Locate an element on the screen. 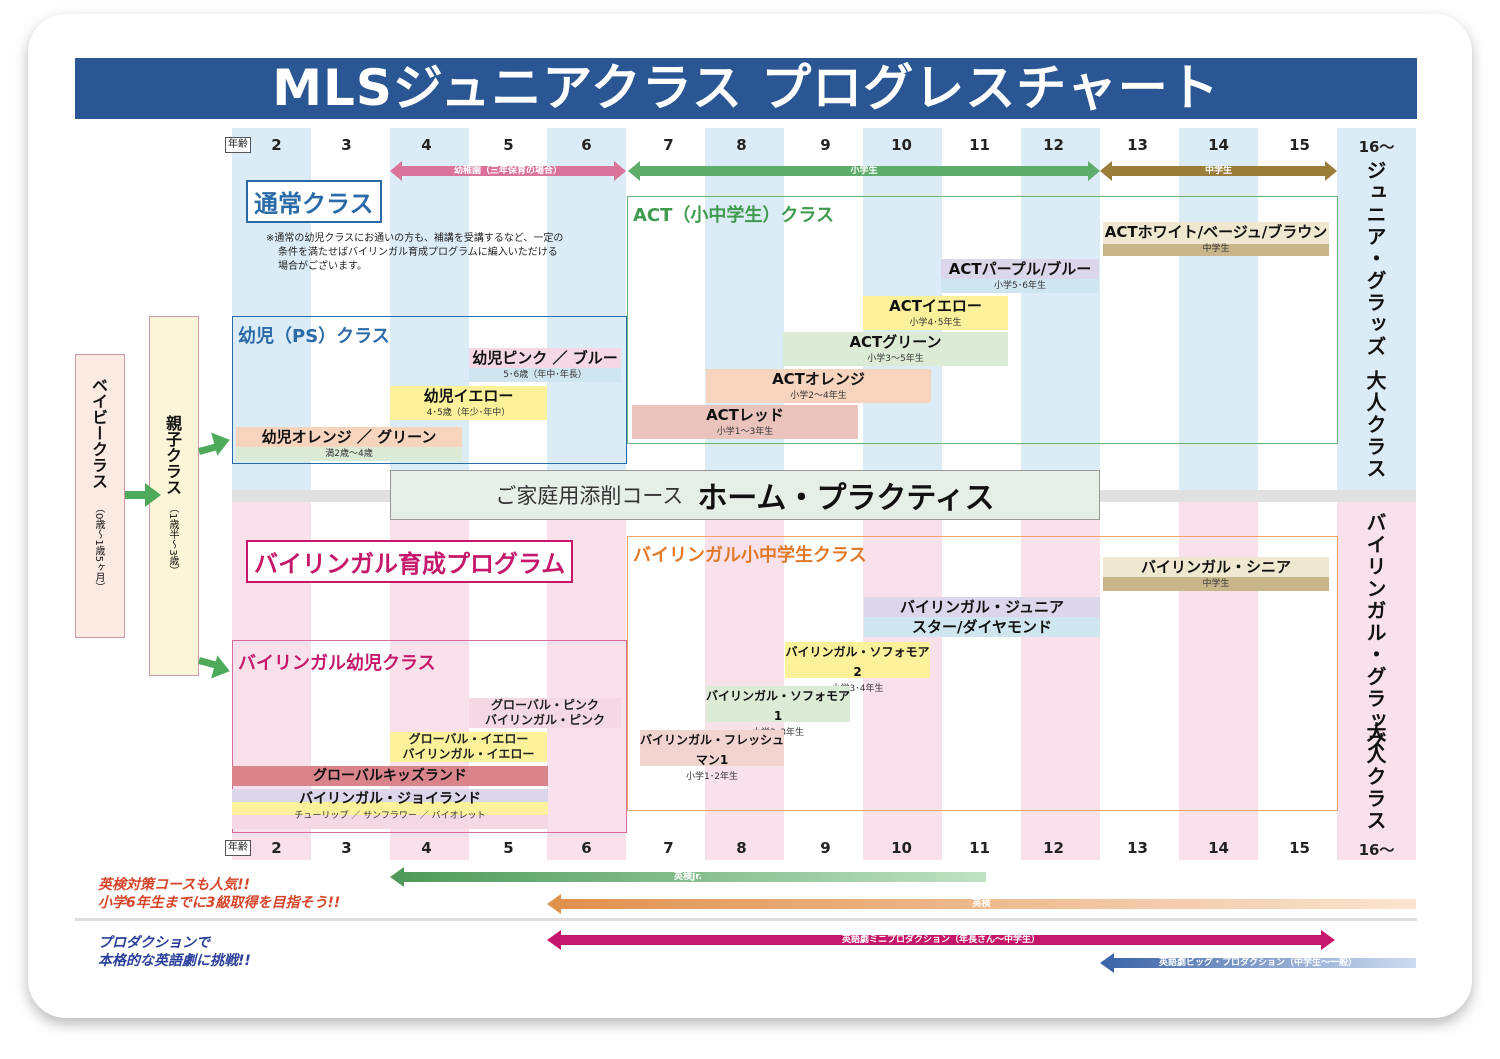 This screenshot has width=1500, height=1059. eiken-label: 英検 is located at coordinates (981, 904).